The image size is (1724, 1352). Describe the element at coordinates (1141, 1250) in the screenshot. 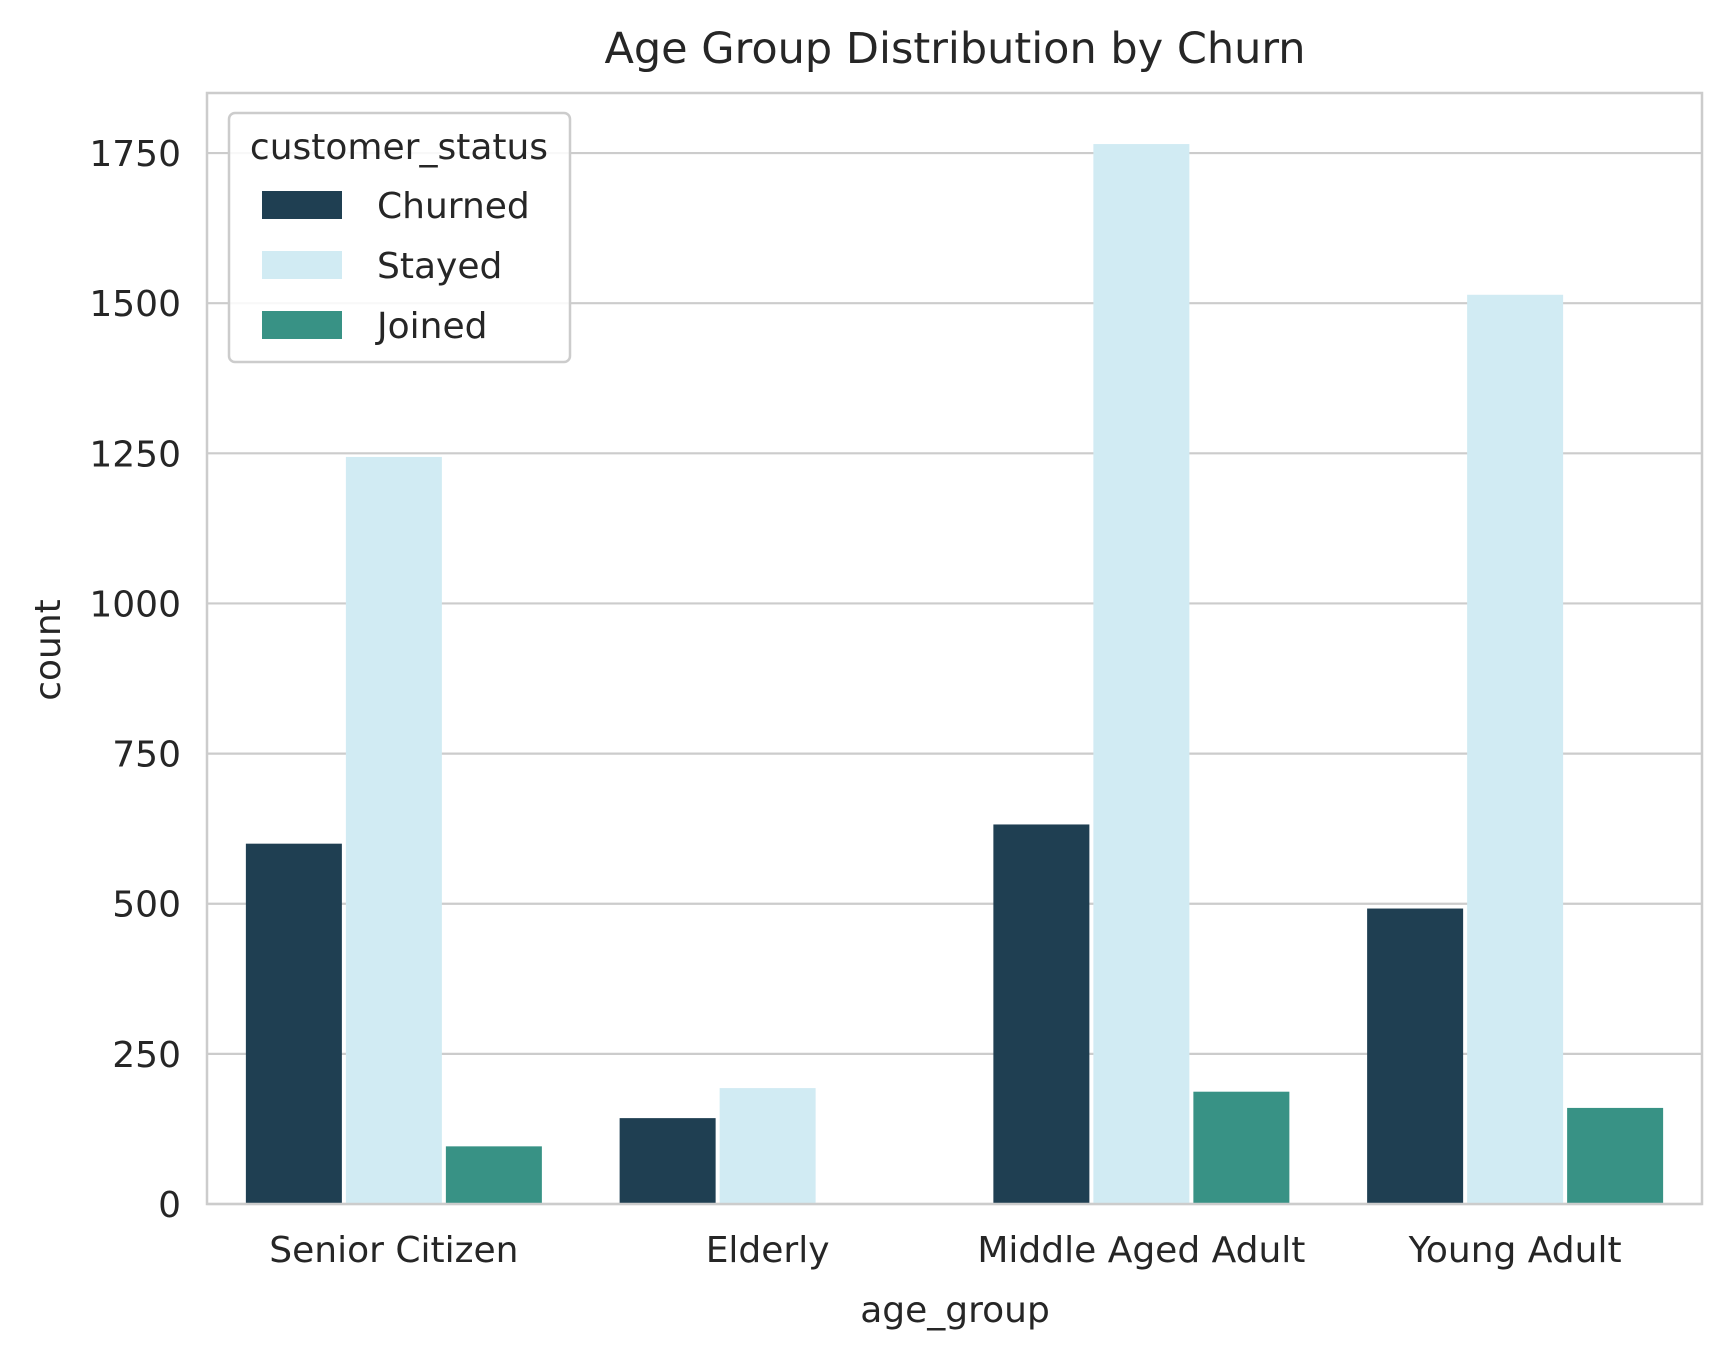

I see `x-tick-label: Middle Aged Adult` at that location.